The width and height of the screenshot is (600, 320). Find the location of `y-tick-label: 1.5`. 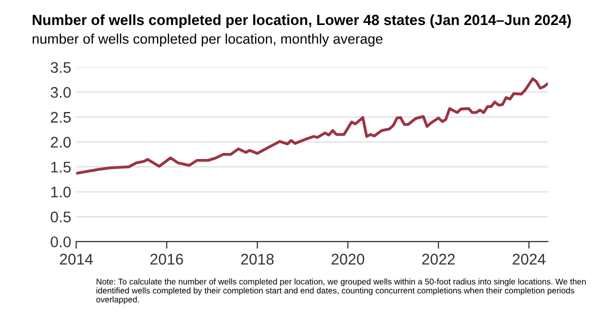

y-tick-label: 1.5 is located at coordinates (61, 167).